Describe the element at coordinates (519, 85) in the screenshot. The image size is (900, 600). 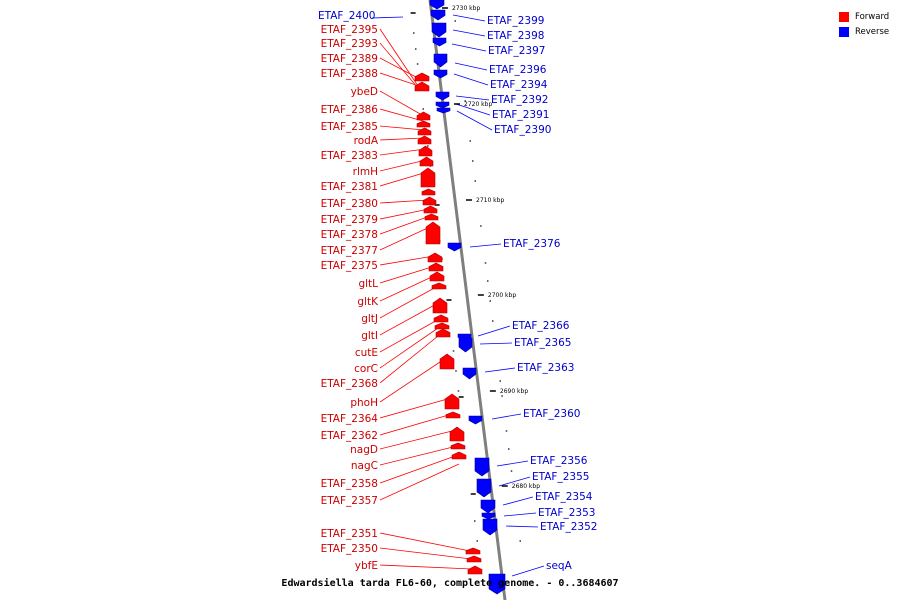
I see `reverse-gene-label: ETAF_2394` at that location.